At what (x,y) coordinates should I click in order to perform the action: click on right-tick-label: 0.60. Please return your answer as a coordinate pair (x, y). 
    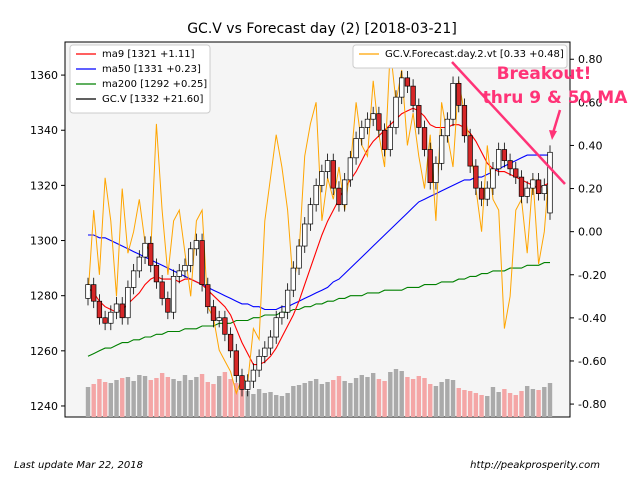
    Looking at the image, I should click on (590, 102).